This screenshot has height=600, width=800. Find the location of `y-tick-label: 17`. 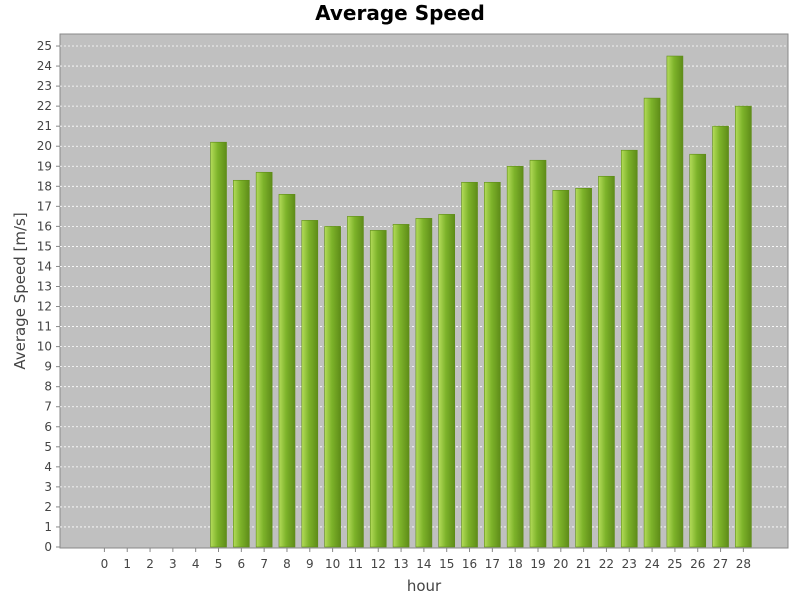

y-tick-label: 17 is located at coordinates (44, 206).